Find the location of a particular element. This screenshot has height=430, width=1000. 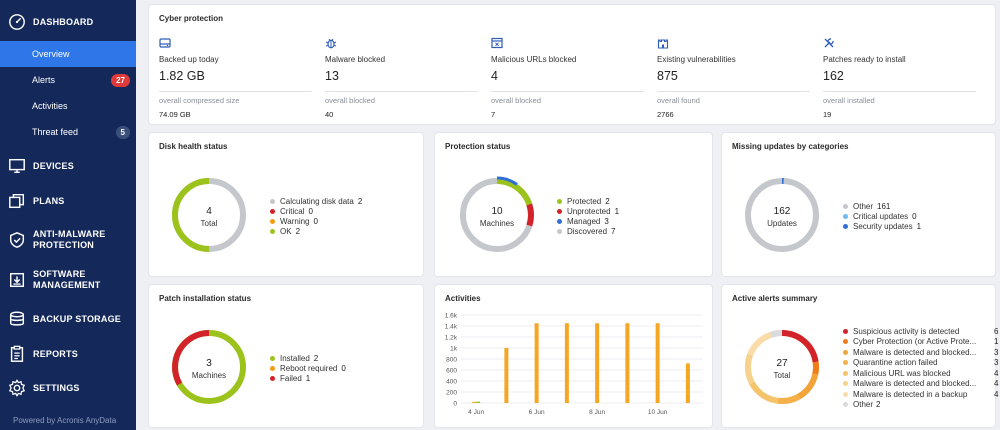

sidebar-item-threat-feed: Threat feed 5 is located at coordinates (68, 132).